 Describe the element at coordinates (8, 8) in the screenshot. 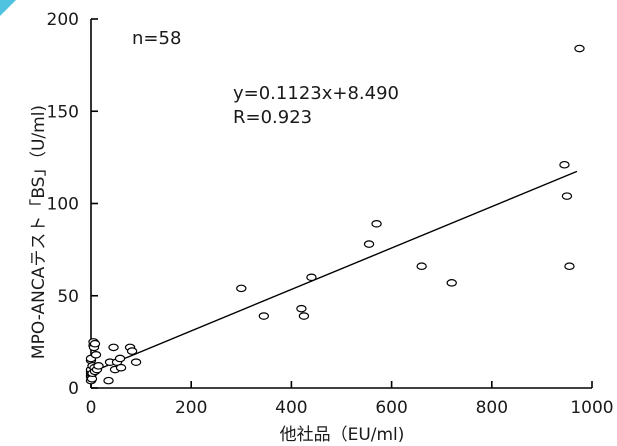

I see `corner-accent-shape` at that location.